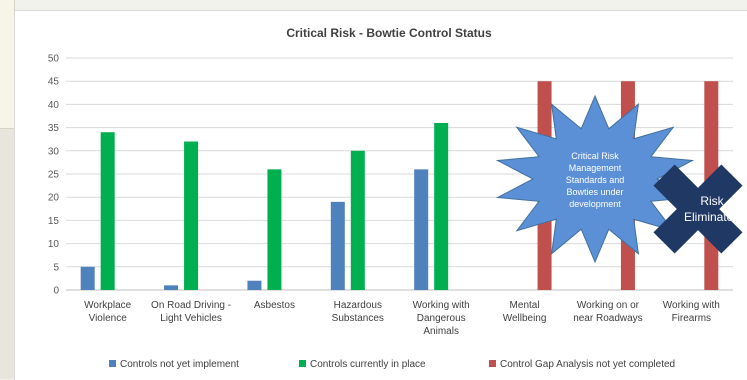 Image resolution: width=747 pixels, height=380 pixels. What do you see at coordinates (525, 318) in the screenshot?
I see `x-tick-label: Wellbeing` at bounding box center [525, 318].